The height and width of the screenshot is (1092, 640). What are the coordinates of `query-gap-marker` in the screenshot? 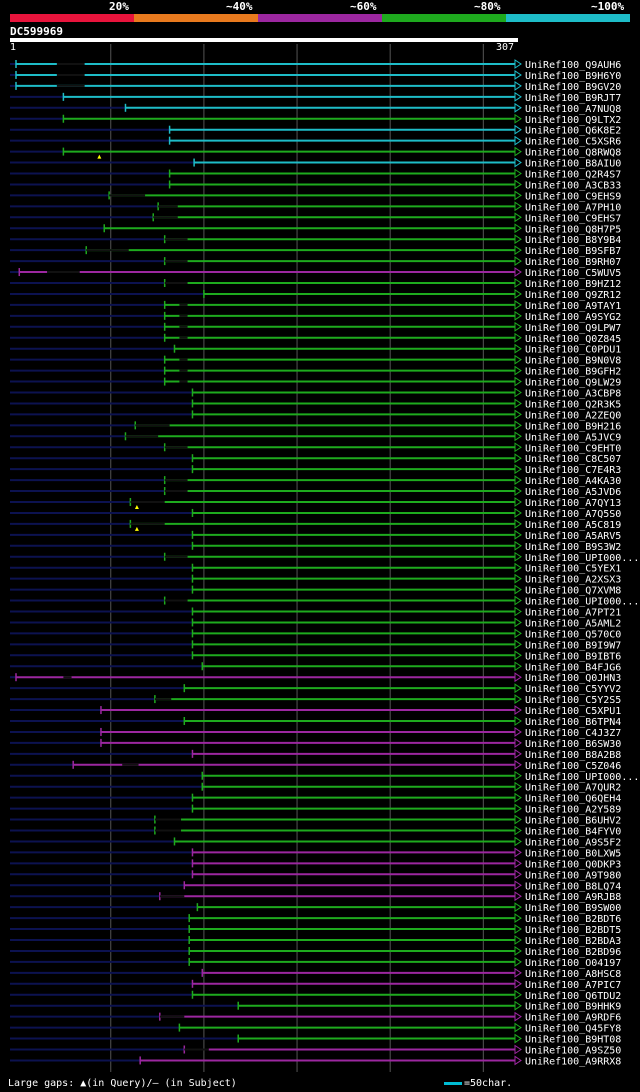 It's located at (99, 156).